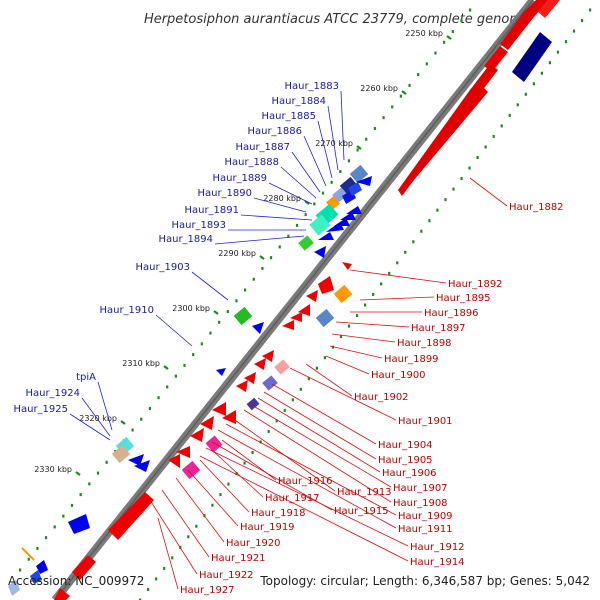 Image resolution: width=600 pixels, height=600 pixels. What do you see at coordinates (86, 377) in the screenshot?
I see `gene-label-forward: tpiA` at bounding box center [86, 377].